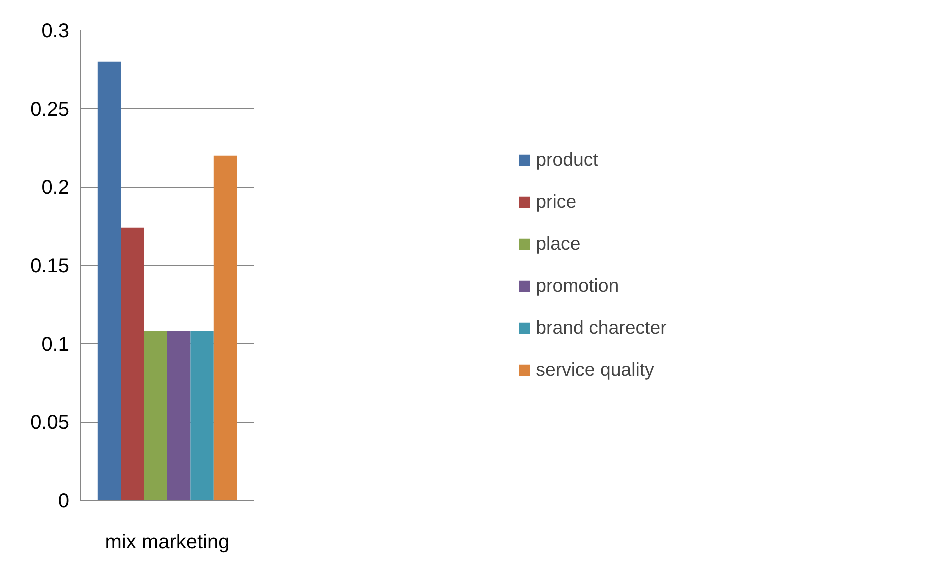  What do you see at coordinates (595, 370) in the screenshot?
I see `legend-label: service quality` at bounding box center [595, 370].